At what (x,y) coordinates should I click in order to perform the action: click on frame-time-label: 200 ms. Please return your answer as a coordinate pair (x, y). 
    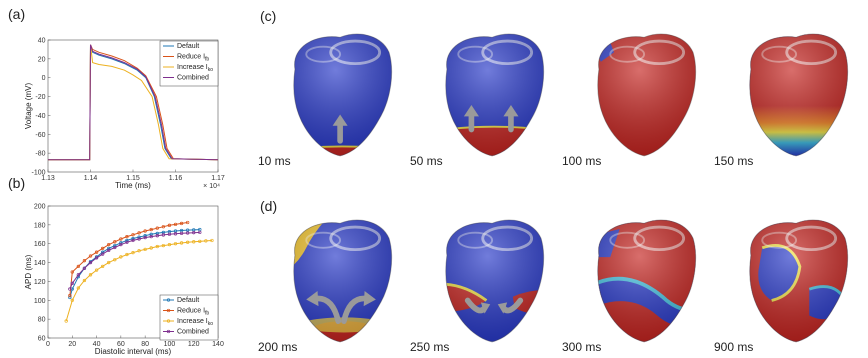
    Looking at the image, I should click on (278, 347).